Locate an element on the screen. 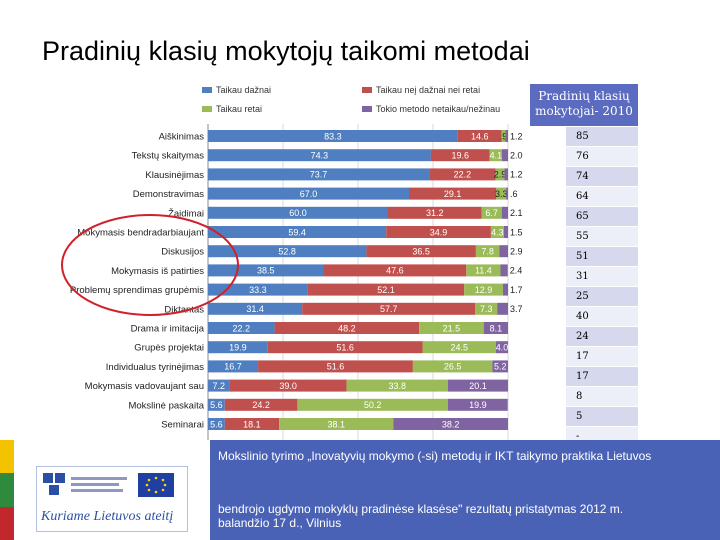  data-label-3-2: 3.3 is located at coordinates (501, 194).